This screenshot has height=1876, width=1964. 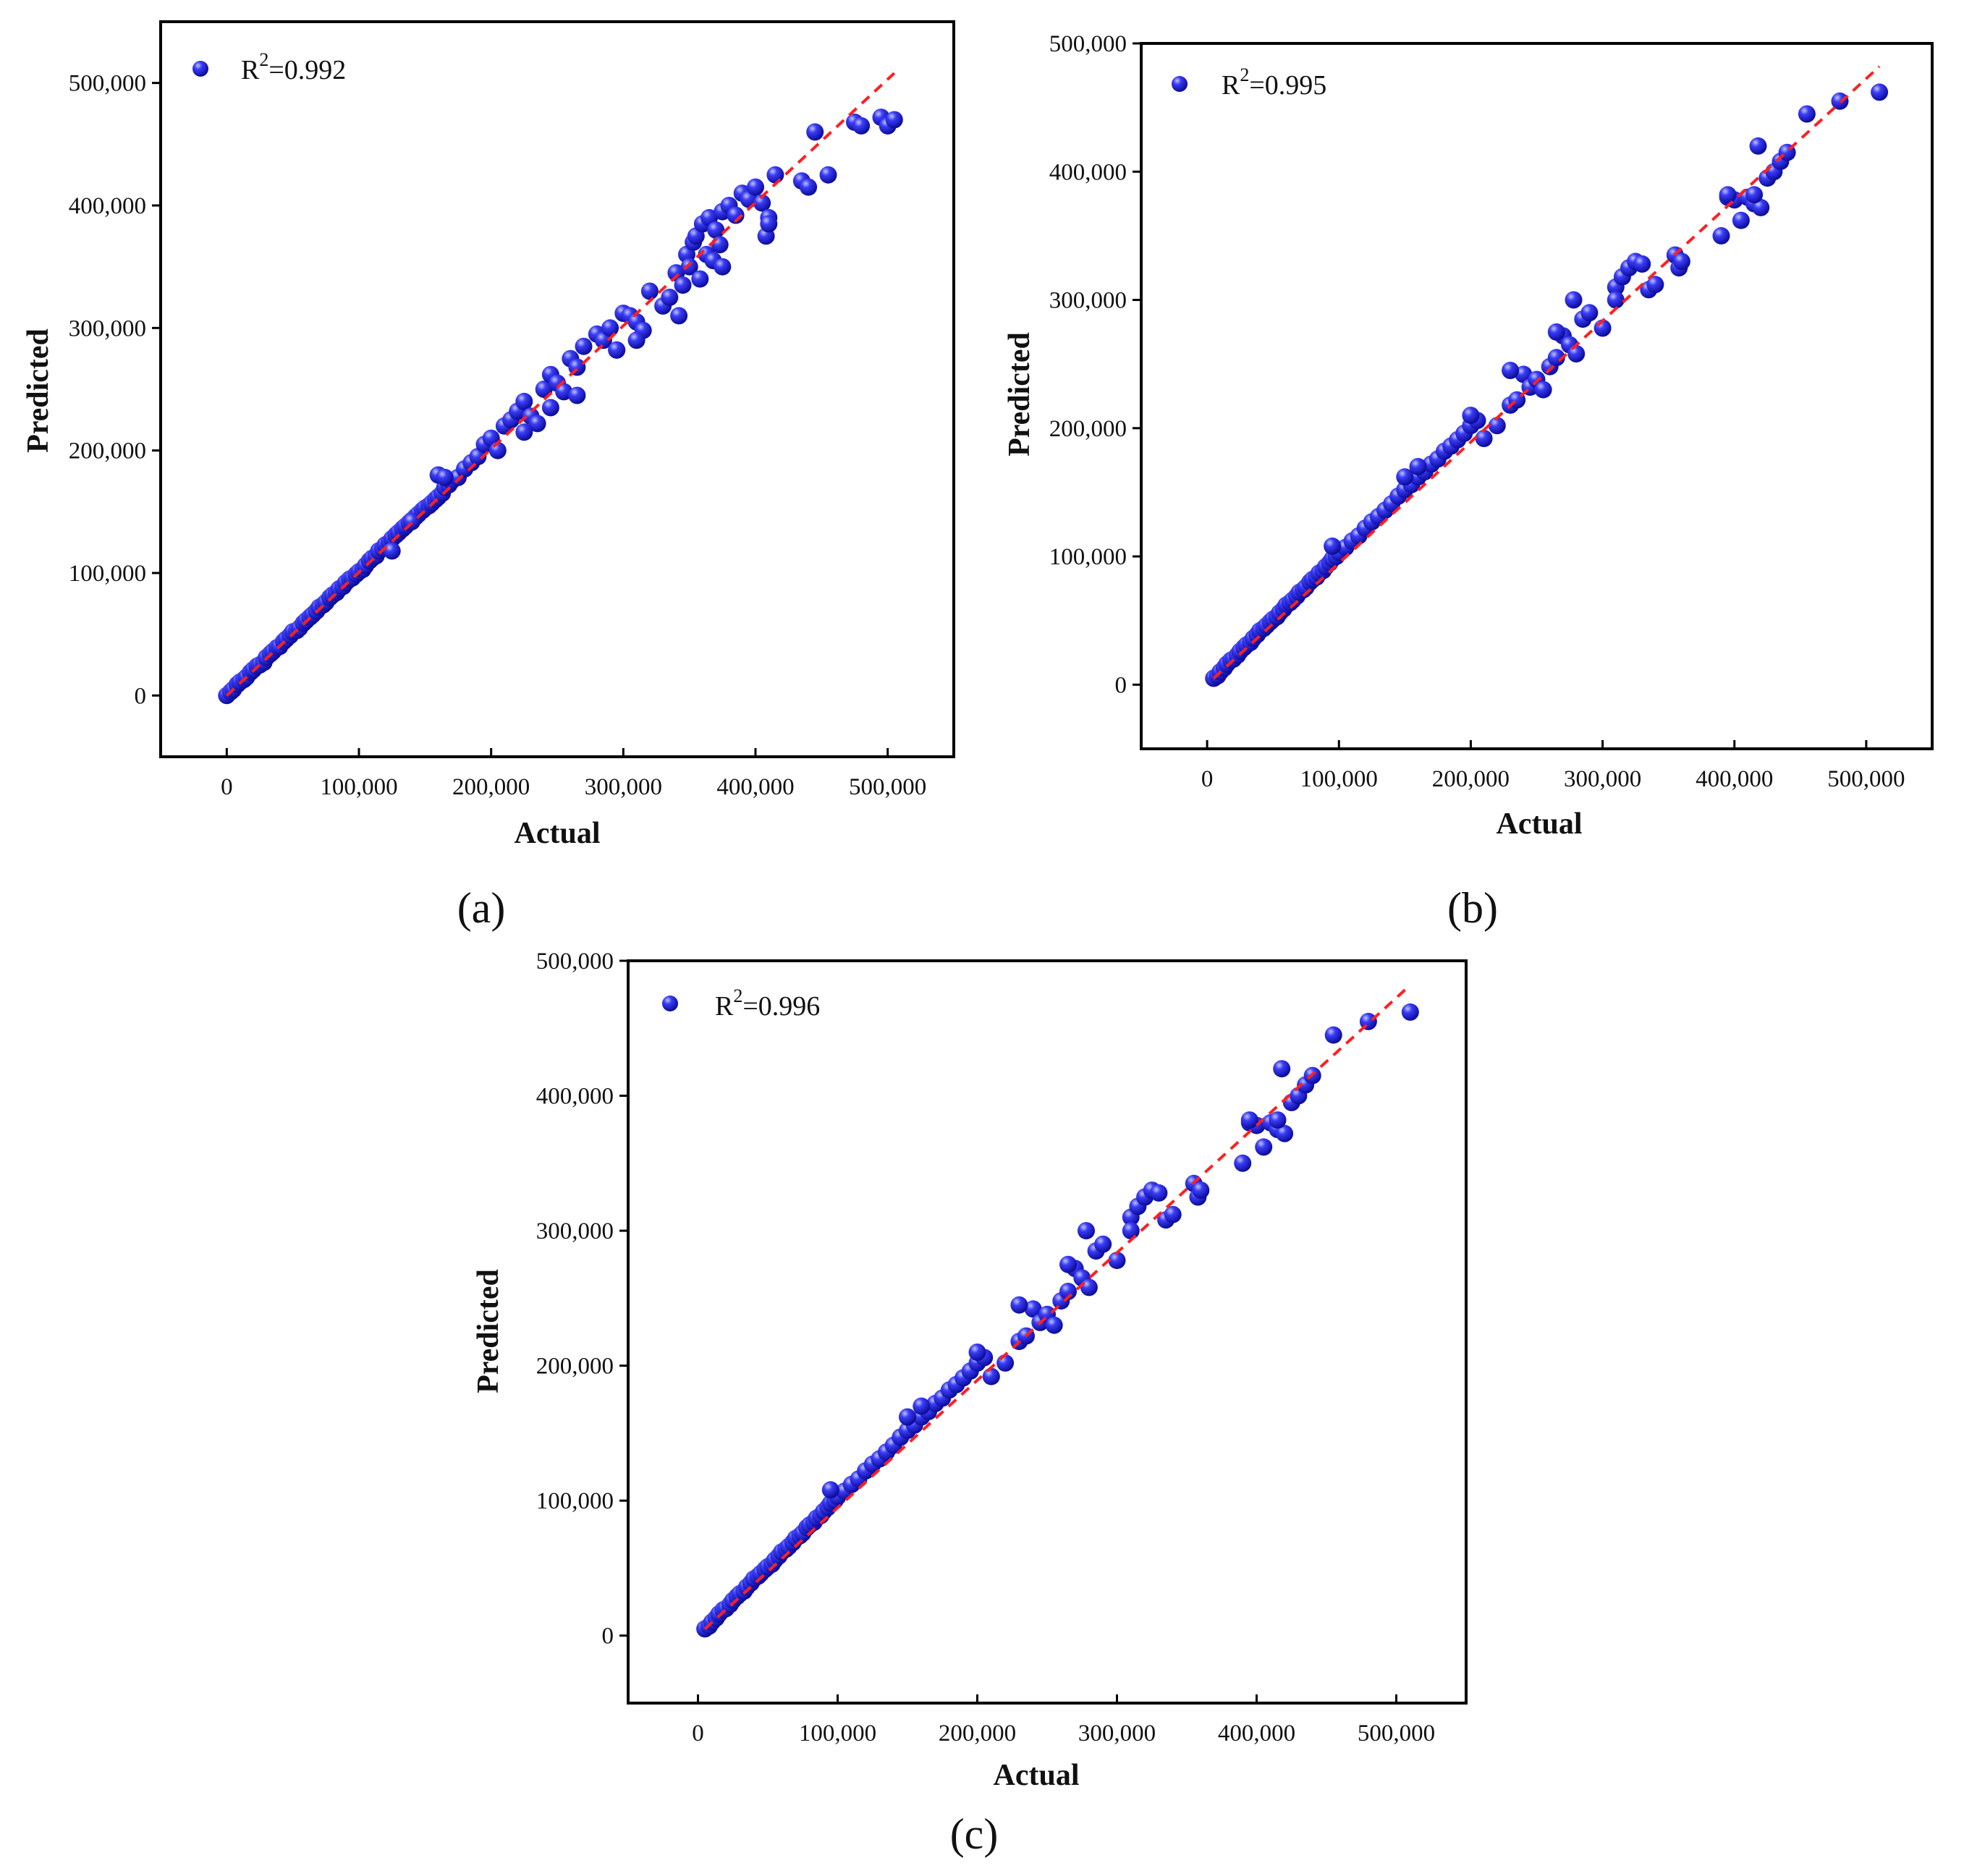 What do you see at coordinates (1734, 779) in the screenshot?
I see `x-tick-label: 400,000` at bounding box center [1734, 779].